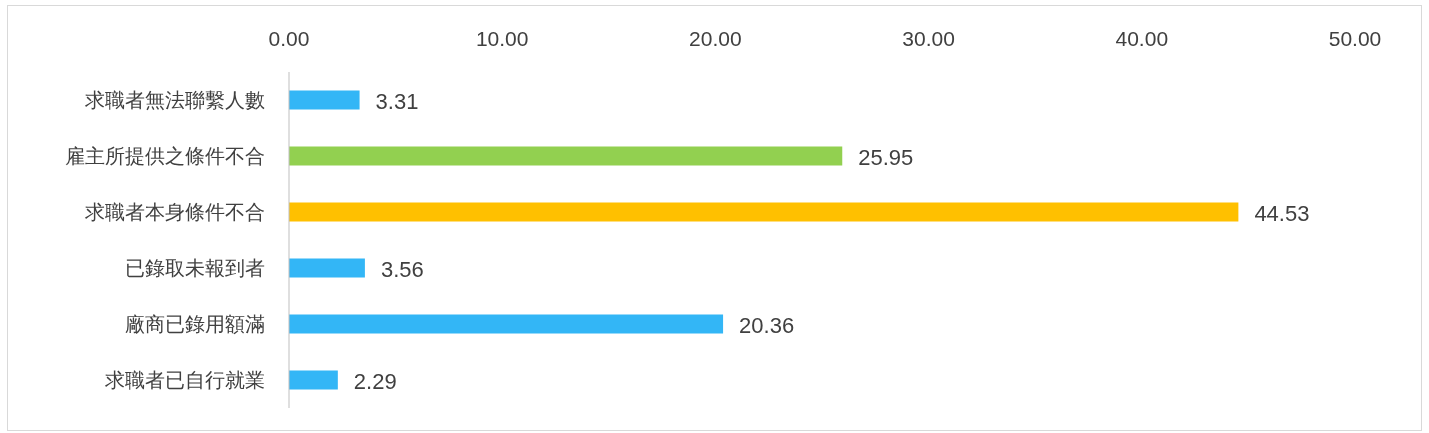 Image resolution: width=1429 pixels, height=433 pixels. I want to click on x-tick-label: 30.00, so click(928, 38).